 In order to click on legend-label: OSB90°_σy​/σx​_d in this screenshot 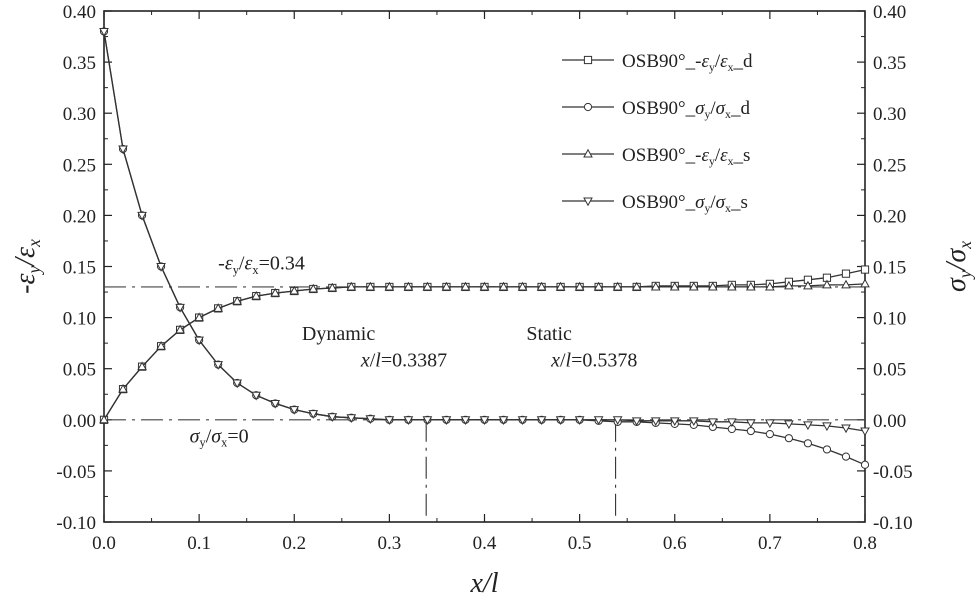, I will do `click(686, 109)`.